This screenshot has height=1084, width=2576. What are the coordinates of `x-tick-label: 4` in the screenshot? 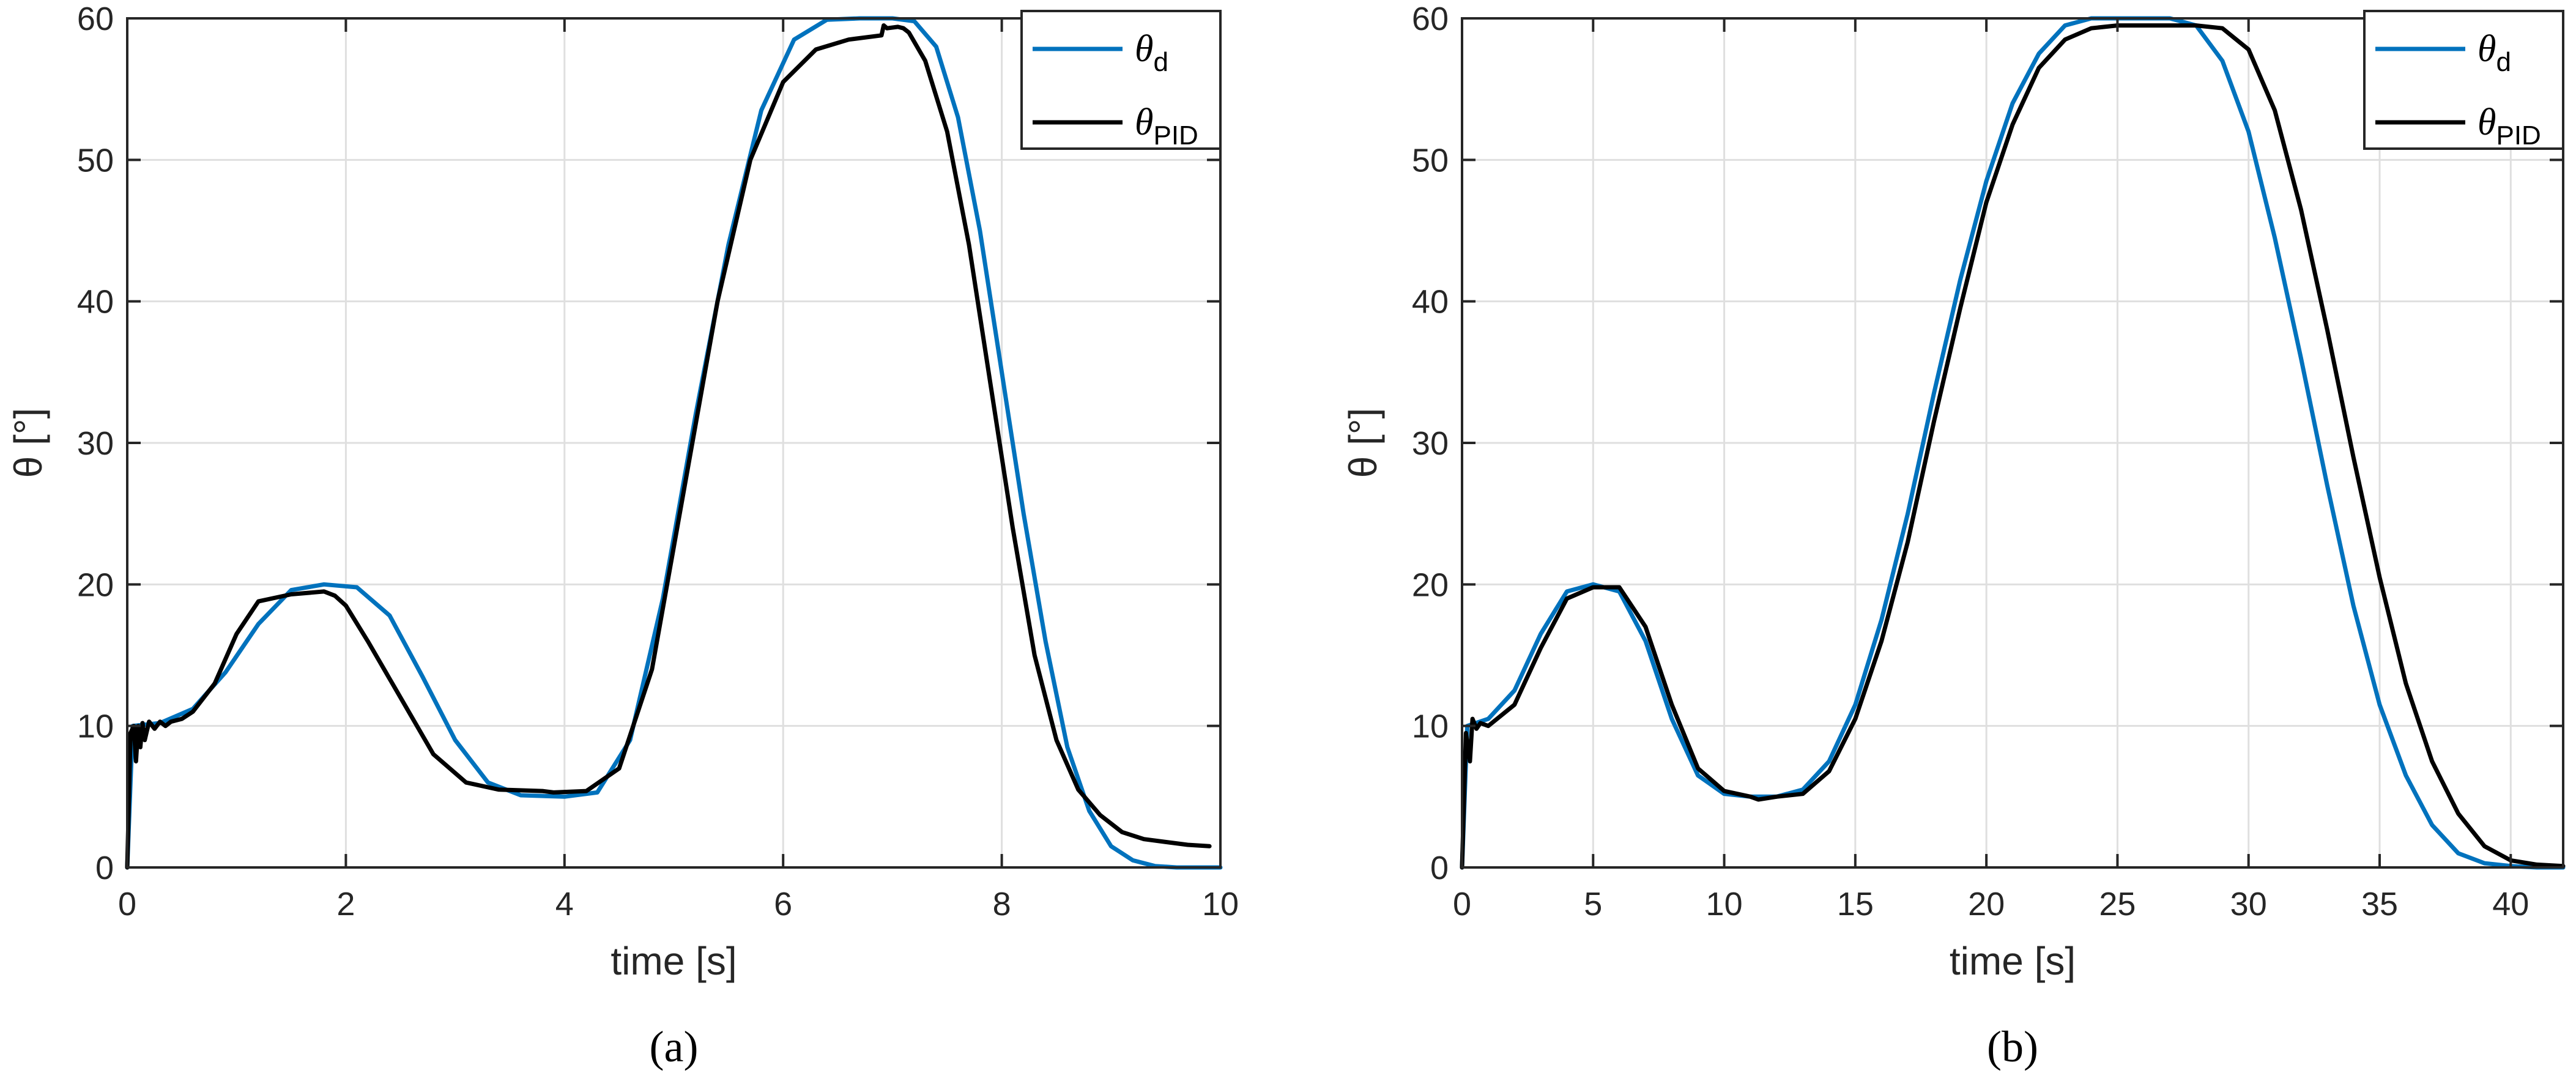 It's located at (564, 905).